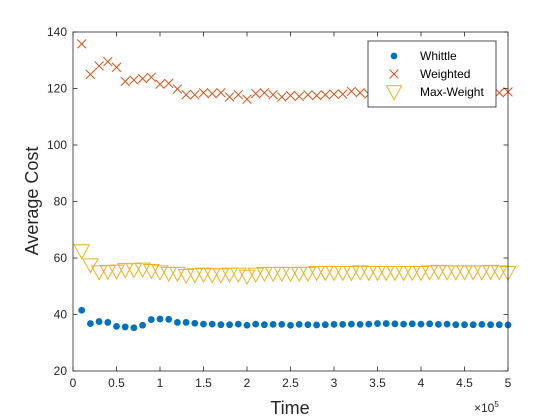 The height and width of the screenshot is (420, 560). I want to click on y-tick-label: 60, so click(61, 258).